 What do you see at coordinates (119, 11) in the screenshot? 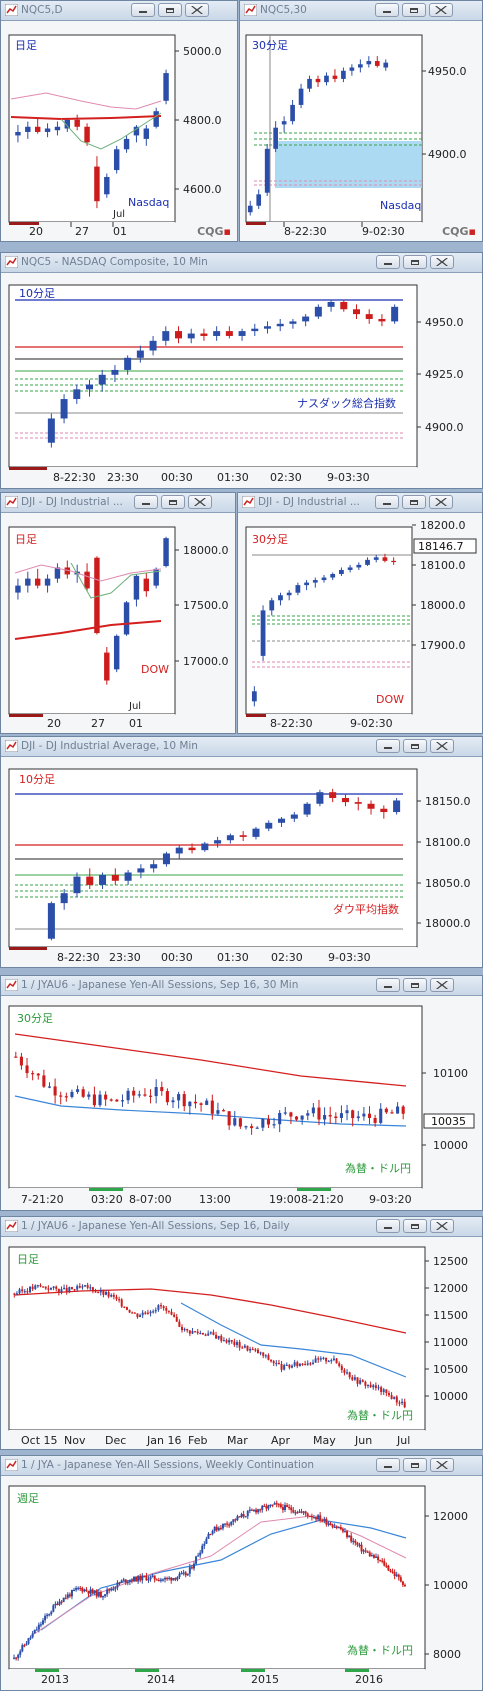
I see `title-bar: NQC5,D` at bounding box center [119, 11].